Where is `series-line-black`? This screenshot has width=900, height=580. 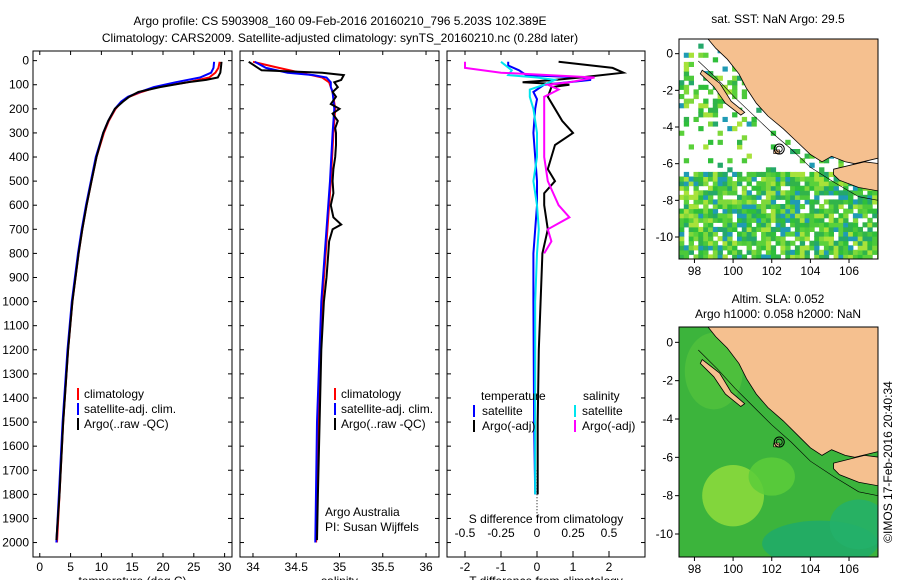 series-line-black is located at coordinates (297, 300).